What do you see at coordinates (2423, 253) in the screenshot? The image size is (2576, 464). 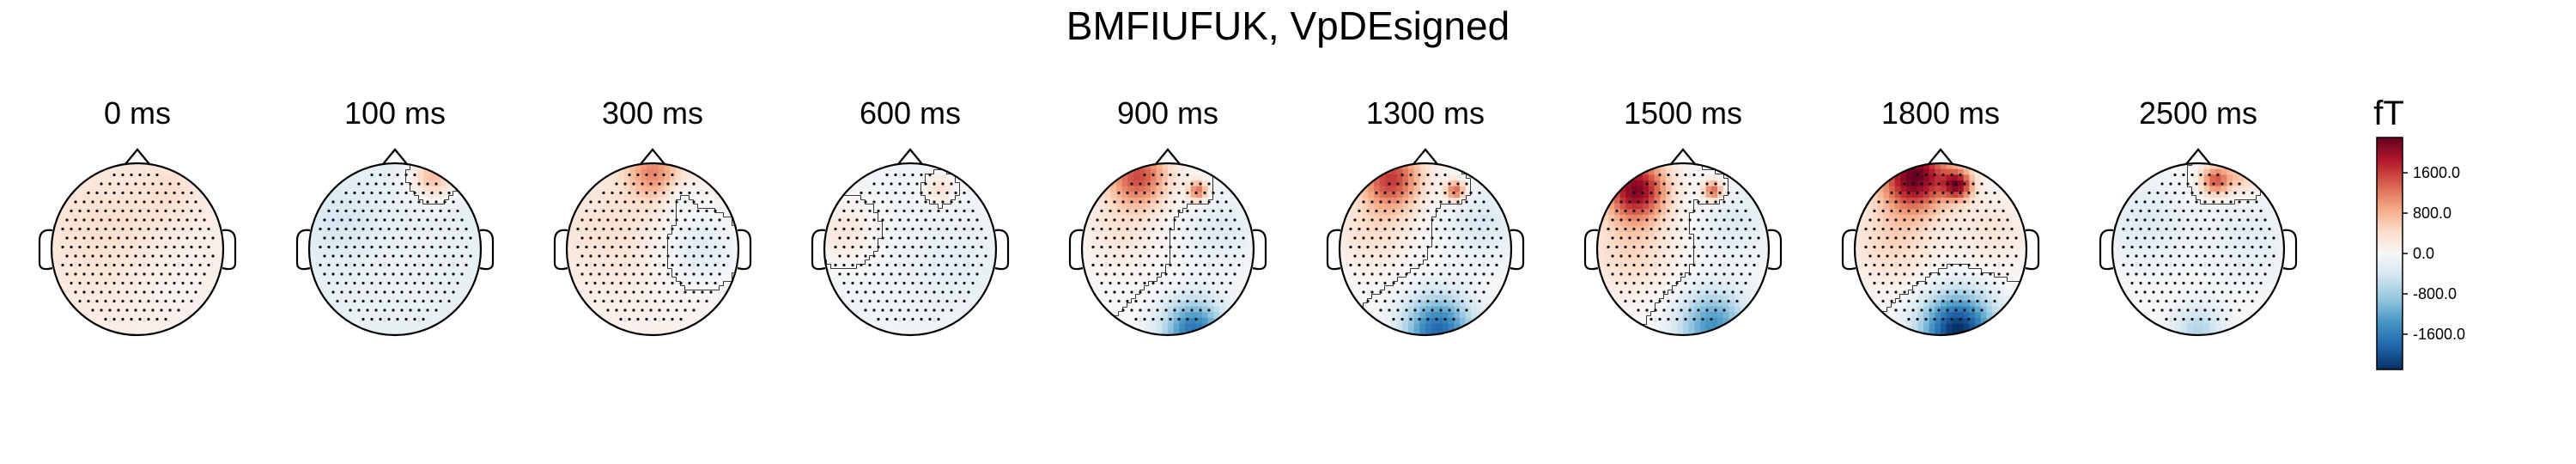 I see `colorbar-tick-label: 0.0` at bounding box center [2423, 253].